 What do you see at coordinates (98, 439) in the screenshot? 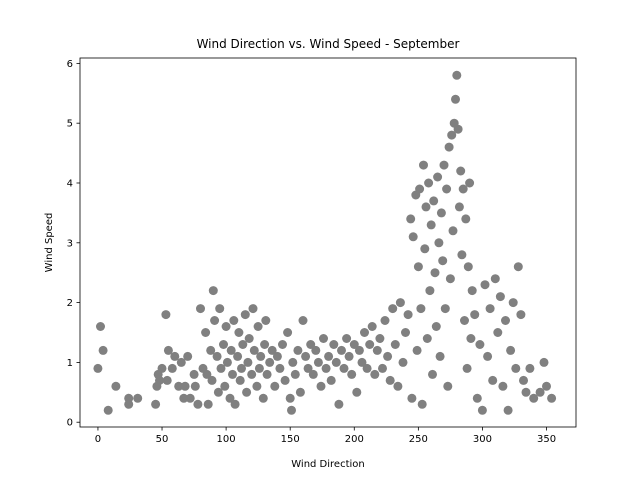
I see `x-tick-label-0: 0` at bounding box center [98, 439].